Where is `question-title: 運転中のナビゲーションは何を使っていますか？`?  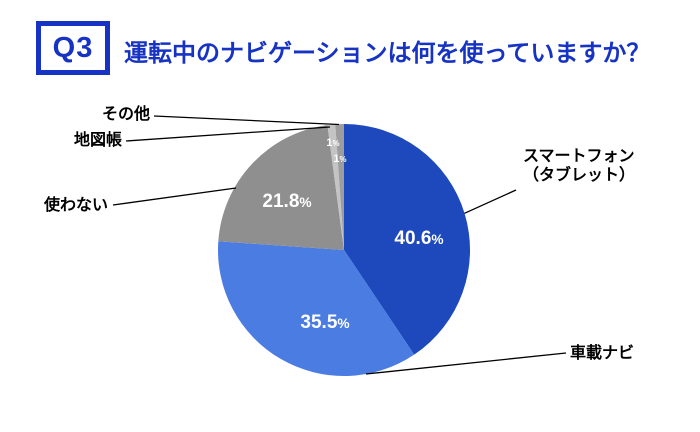 question-title: 運転中のナビゲーションは何を使っていますか？ is located at coordinates (387, 53).